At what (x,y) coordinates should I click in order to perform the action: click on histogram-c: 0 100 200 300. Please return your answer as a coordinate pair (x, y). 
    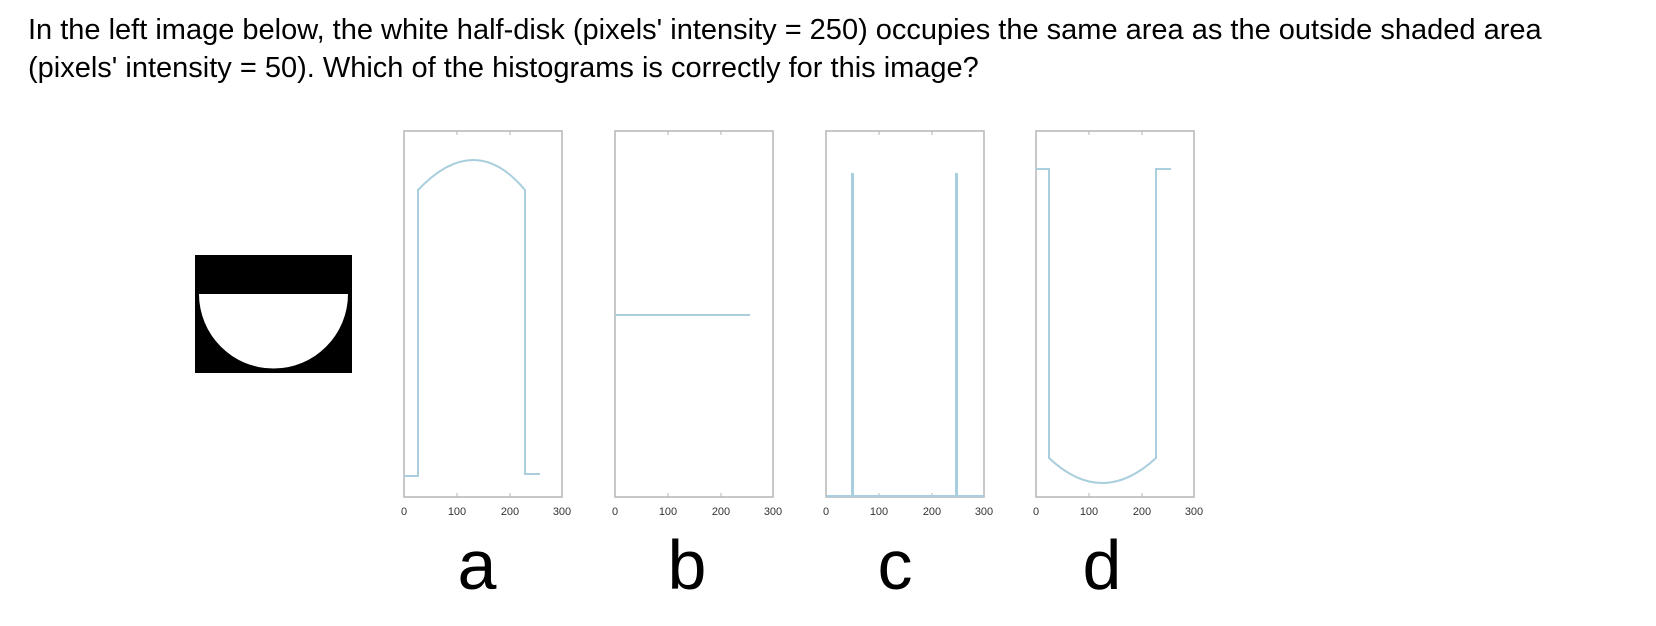
    Looking at the image, I should click on (908, 324).